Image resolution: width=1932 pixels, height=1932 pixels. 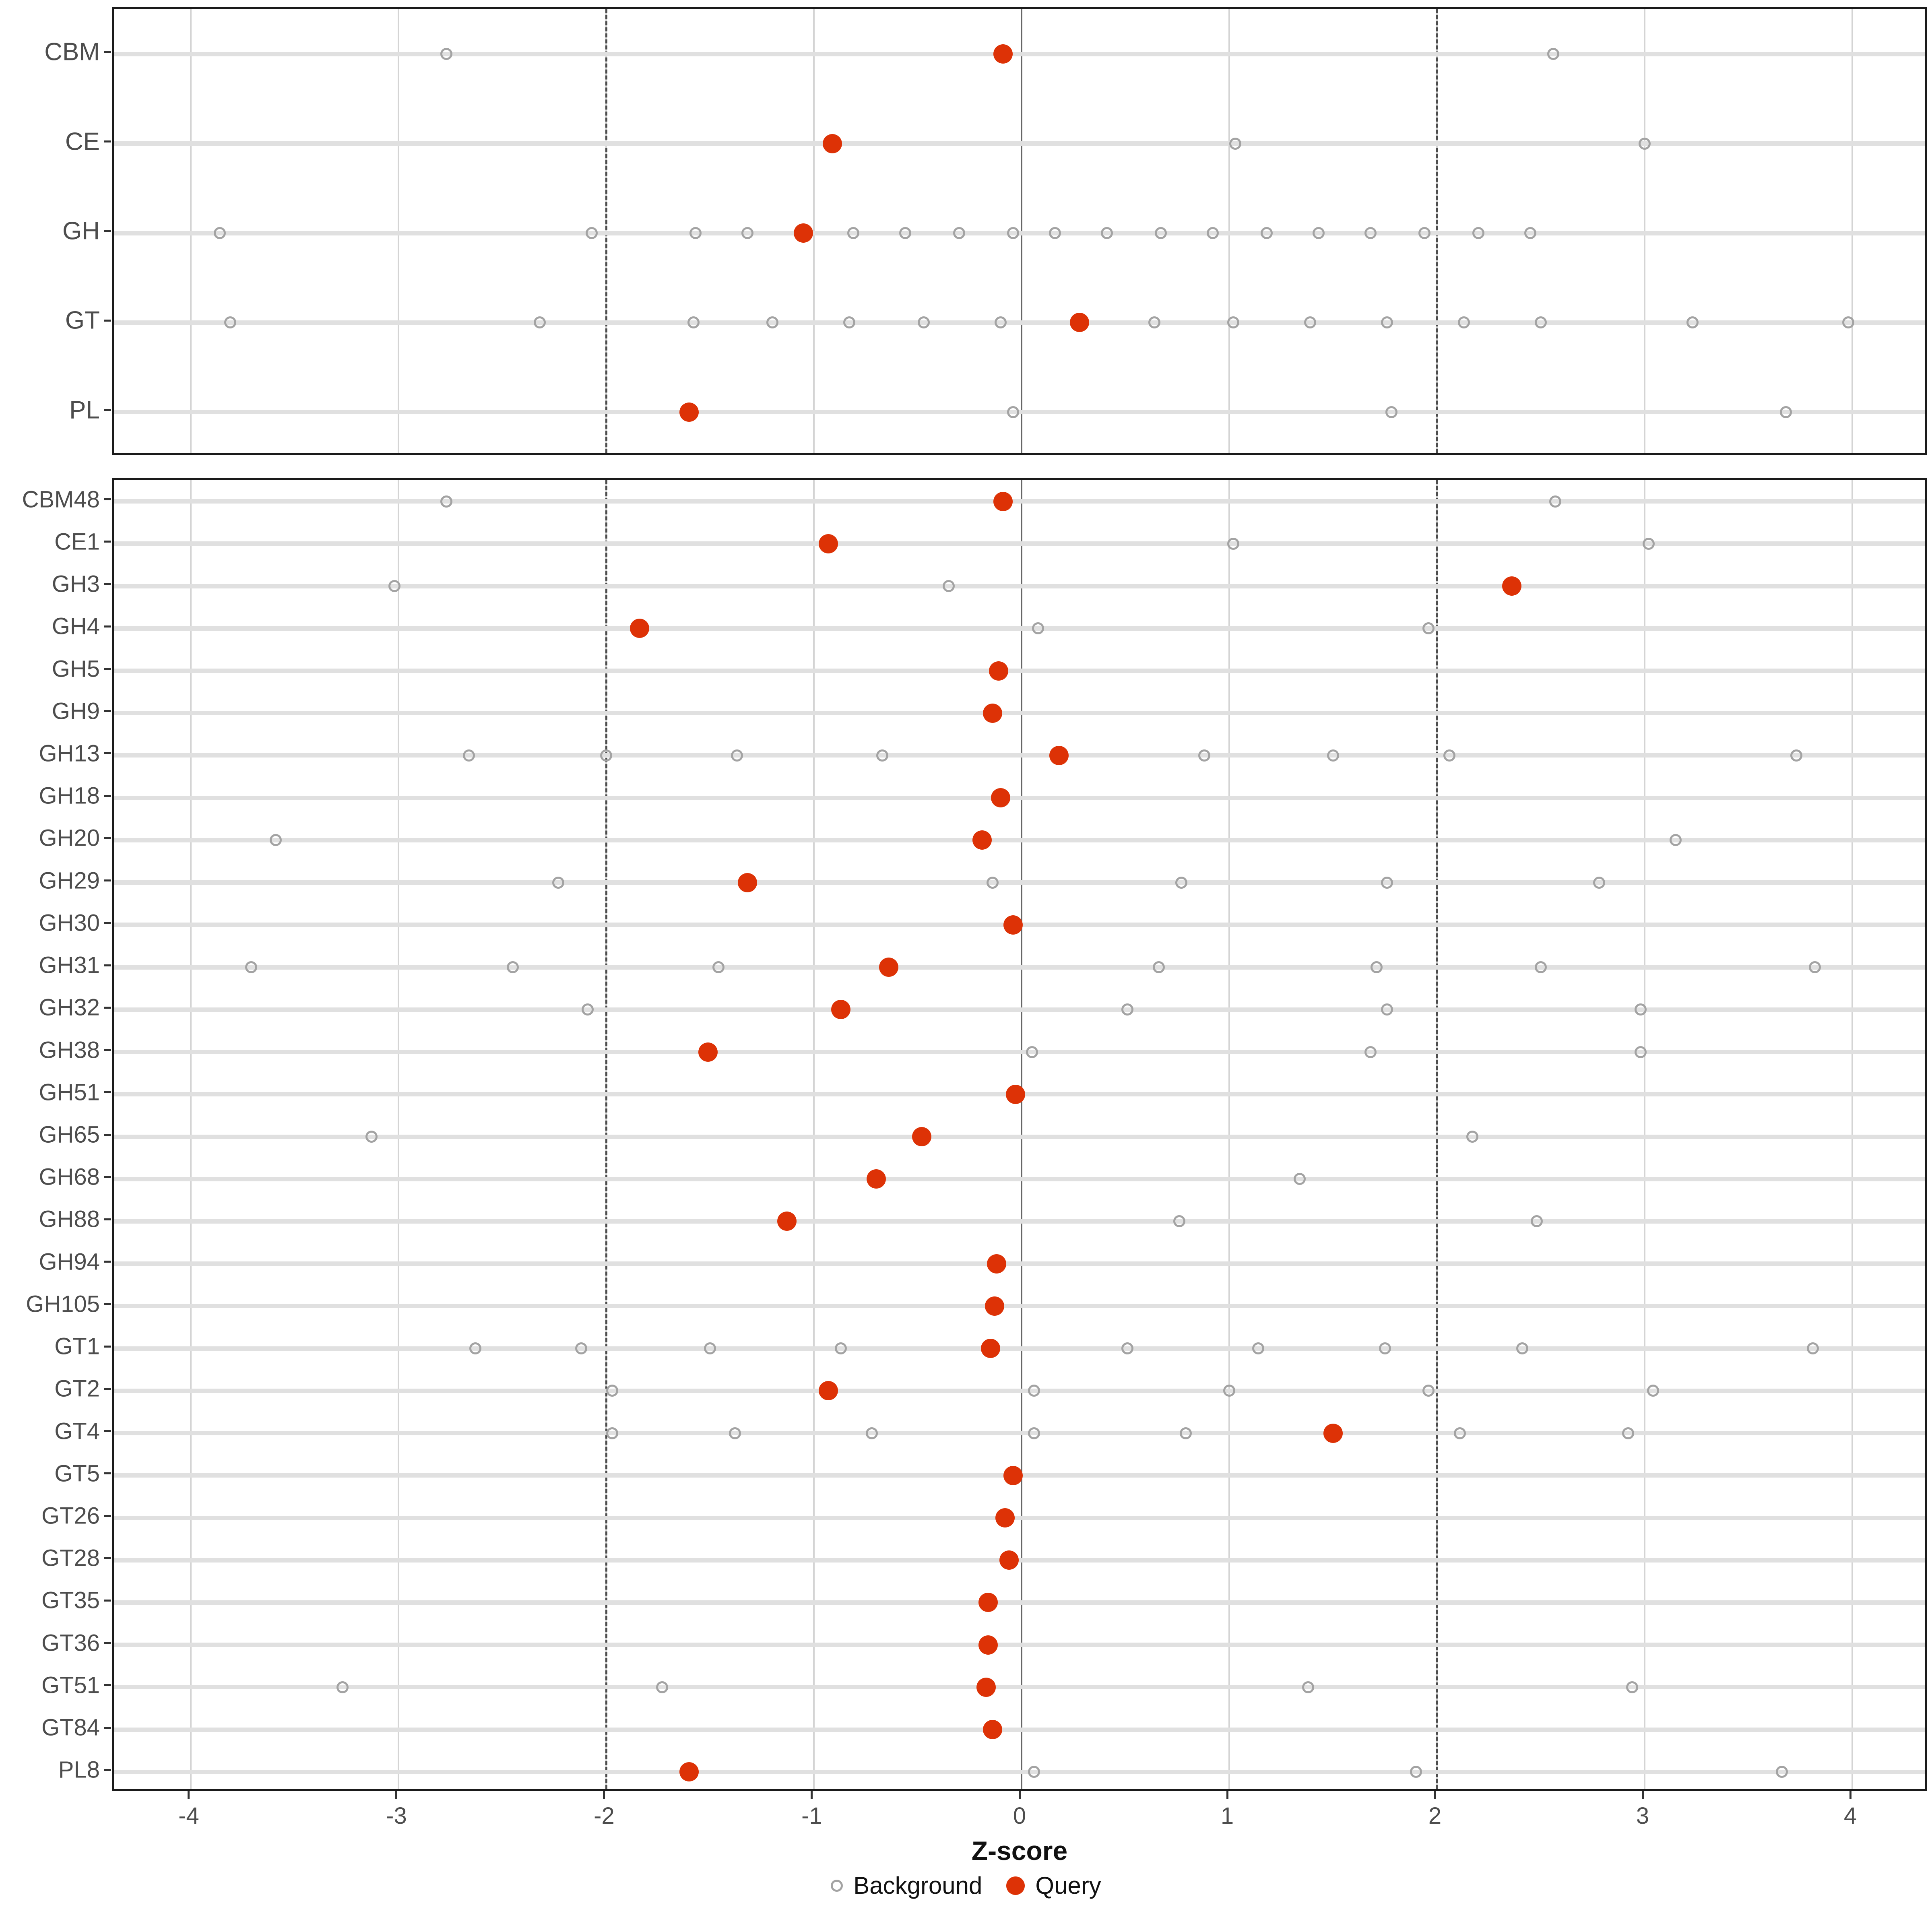 What do you see at coordinates (69, 965) in the screenshot?
I see `y-axis-label-GH31: GH31` at bounding box center [69, 965].